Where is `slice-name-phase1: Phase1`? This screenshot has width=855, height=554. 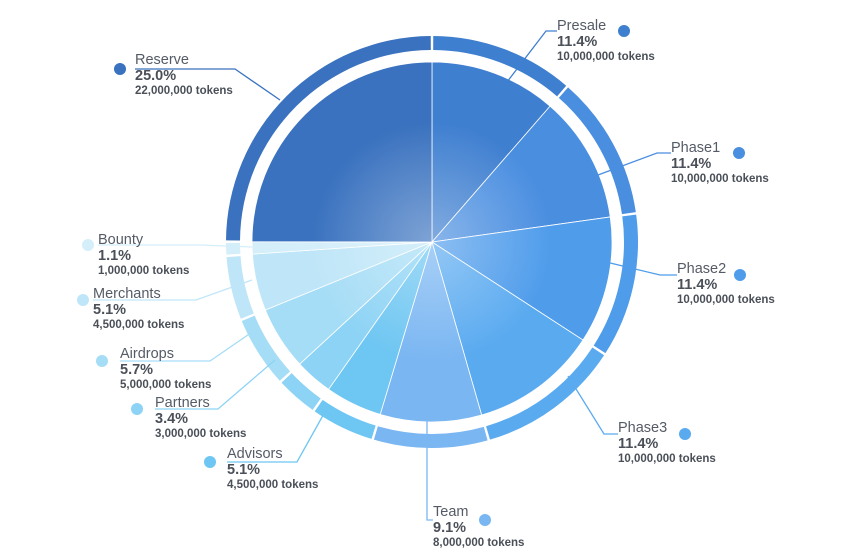 slice-name-phase1: Phase1 is located at coordinates (695, 148).